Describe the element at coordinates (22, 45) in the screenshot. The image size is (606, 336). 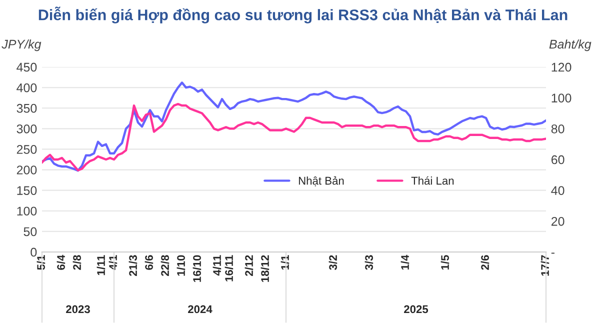
I see `y-axis-title: JPY/kg` at that location.